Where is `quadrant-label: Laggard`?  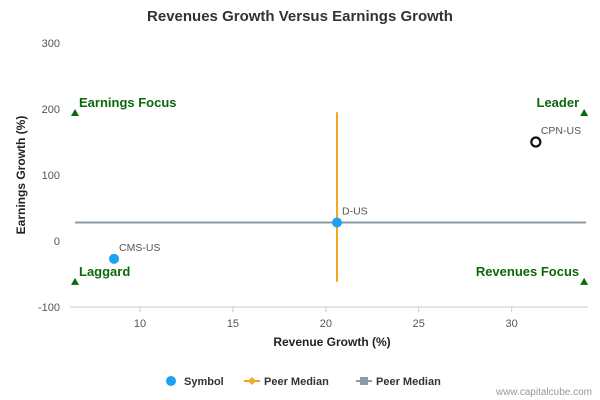
quadrant-label: Laggard is located at coordinates (104, 271).